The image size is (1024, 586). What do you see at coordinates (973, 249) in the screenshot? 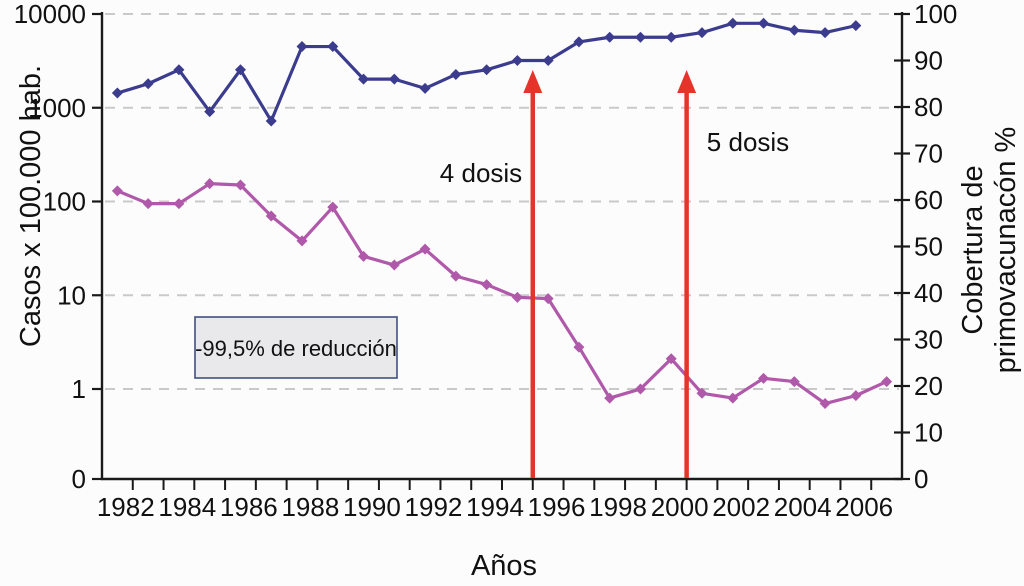
I see `right-axis-title-line1: Cobertura de` at bounding box center [973, 249].